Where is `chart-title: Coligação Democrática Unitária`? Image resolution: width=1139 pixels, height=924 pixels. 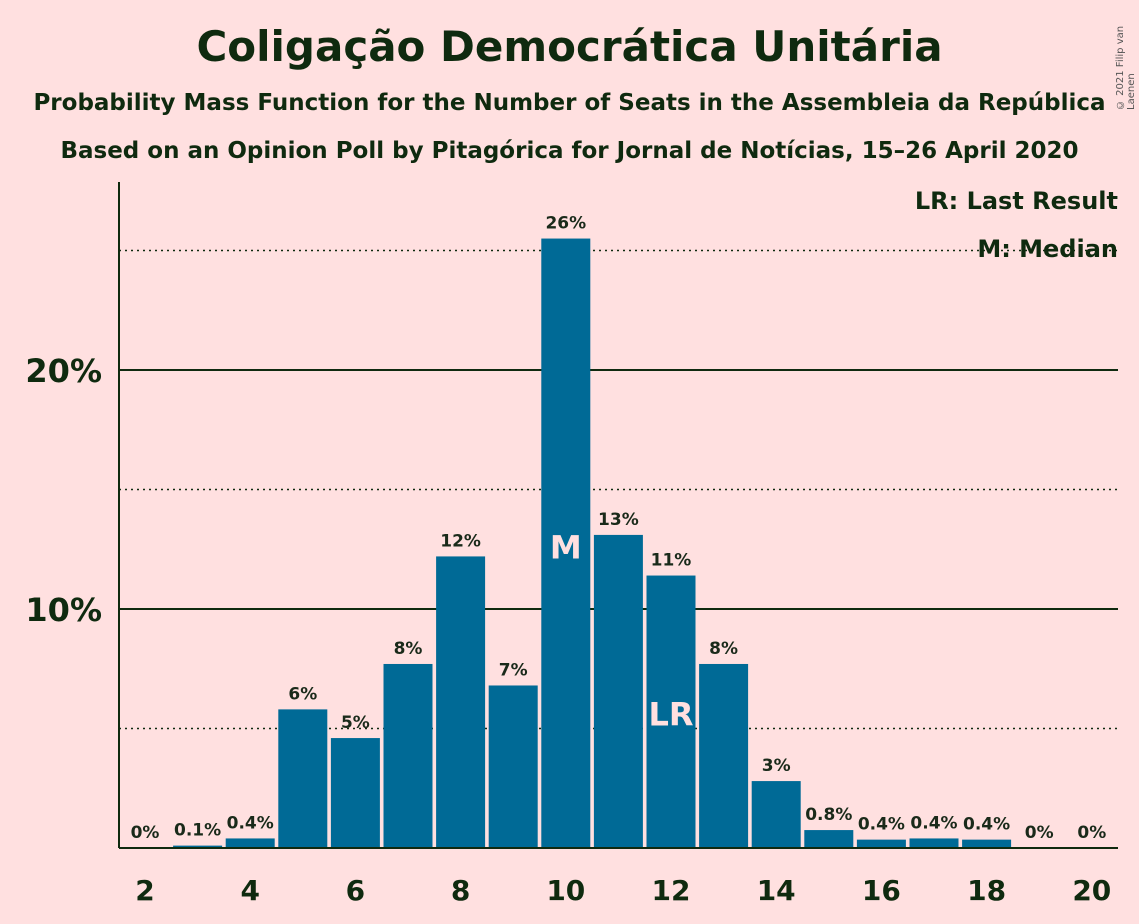
chart-title: Coligação Democrática Unitária is located at coordinates (569, 46).